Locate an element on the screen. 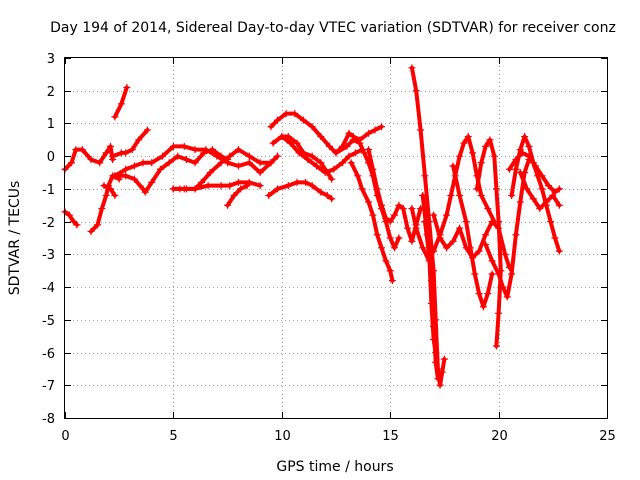 The height and width of the screenshot is (480, 640). y-tick-label: -4 is located at coordinates (48, 288).